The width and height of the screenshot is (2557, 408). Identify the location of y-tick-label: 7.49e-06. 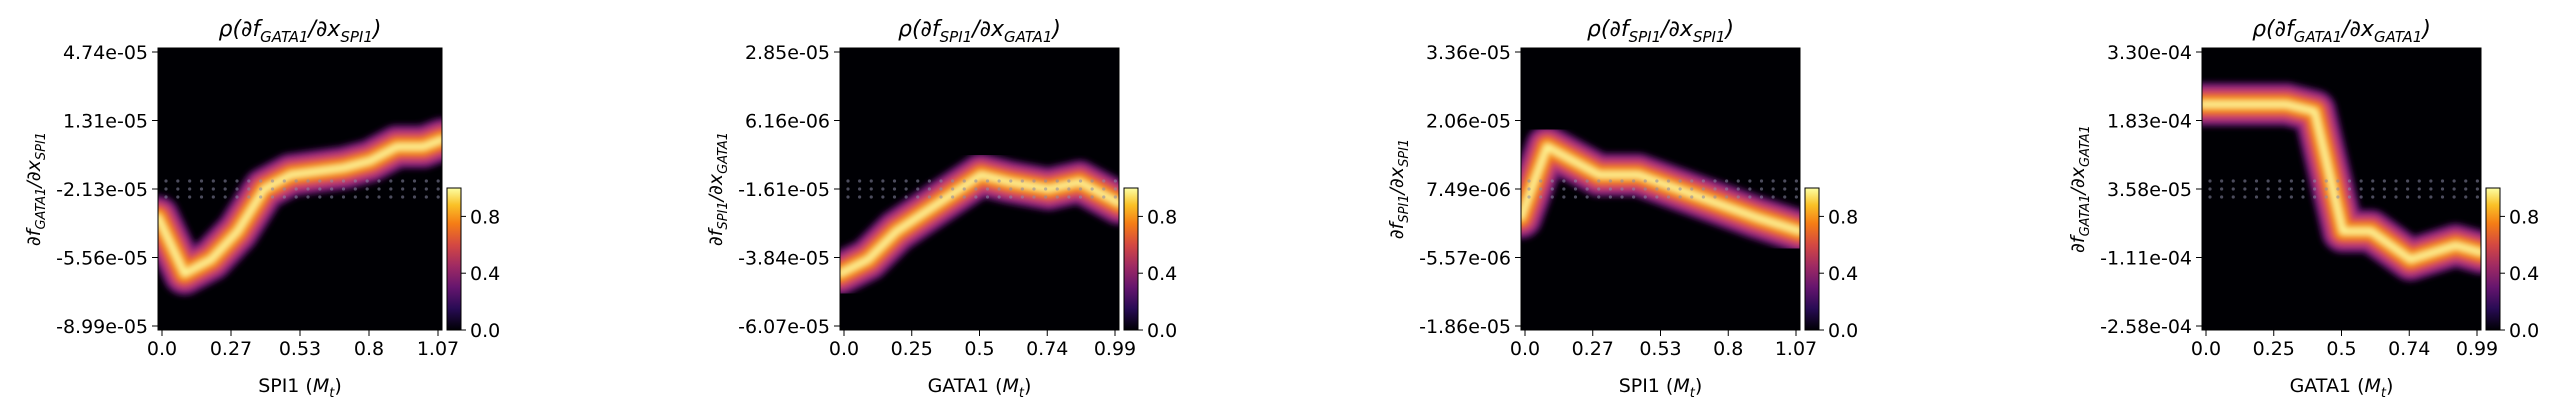
(1468, 190).